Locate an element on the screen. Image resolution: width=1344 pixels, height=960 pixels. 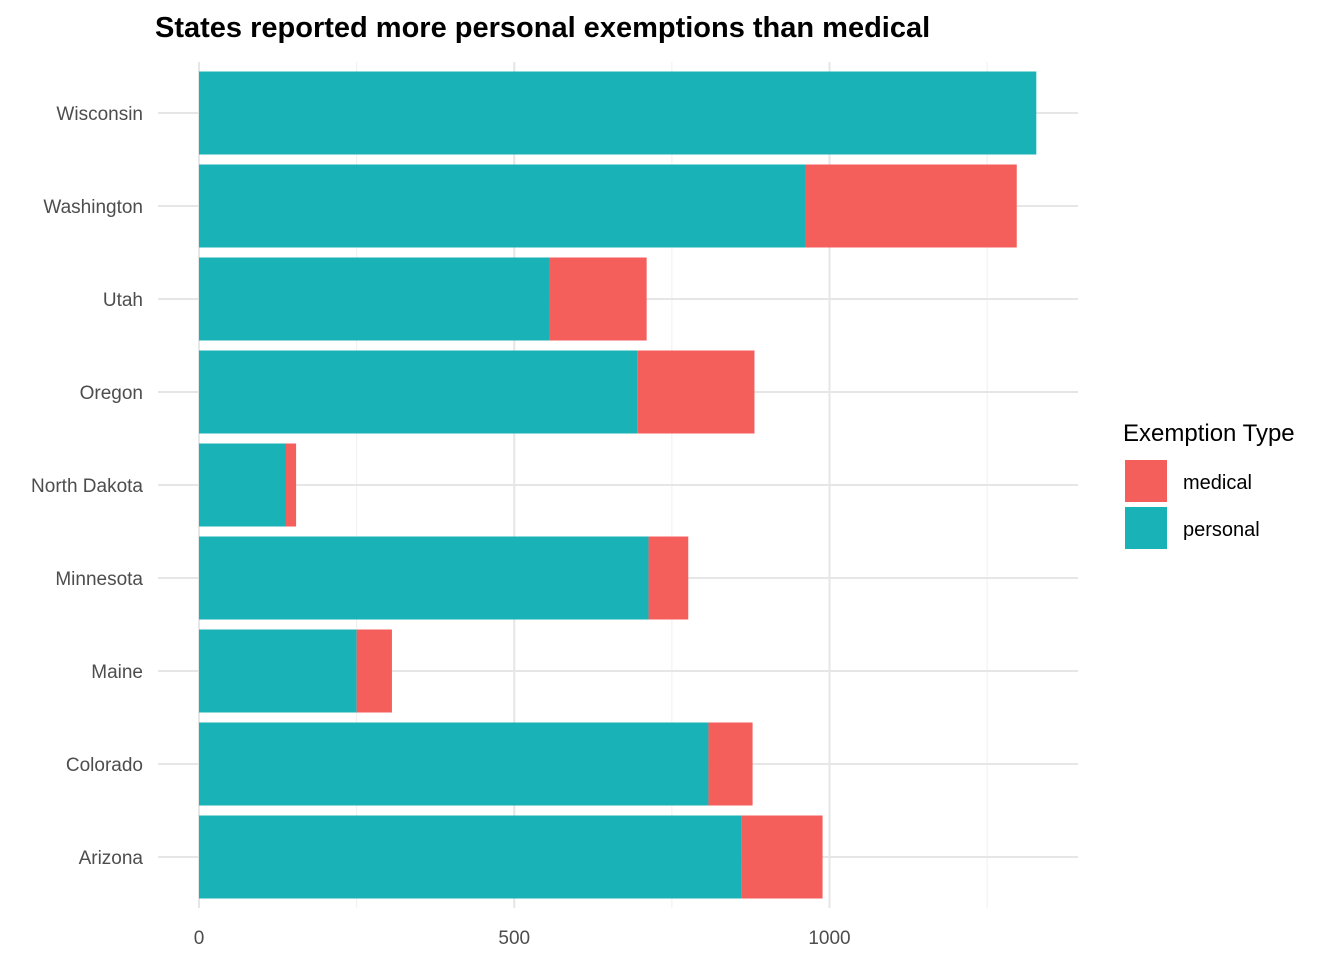
bar-medical-maine is located at coordinates (374, 671).